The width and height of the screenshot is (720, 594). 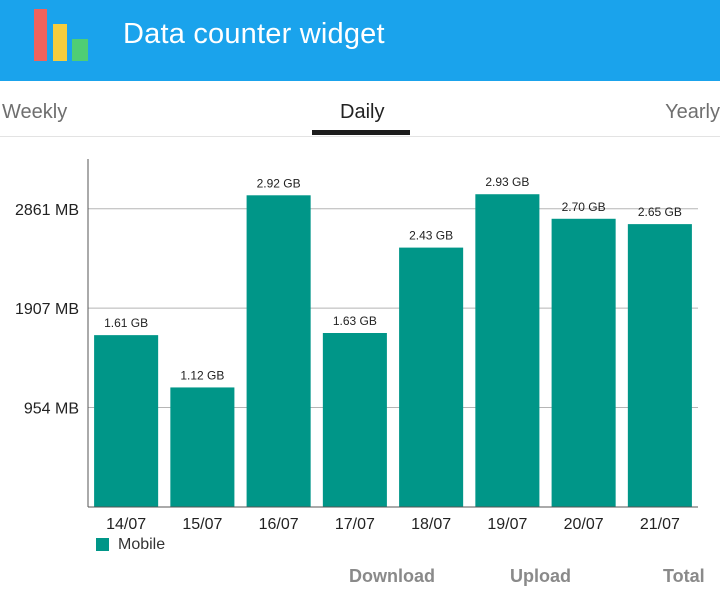 What do you see at coordinates (279, 524) in the screenshot?
I see `x-tick-label: 16/07` at bounding box center [279, 524].